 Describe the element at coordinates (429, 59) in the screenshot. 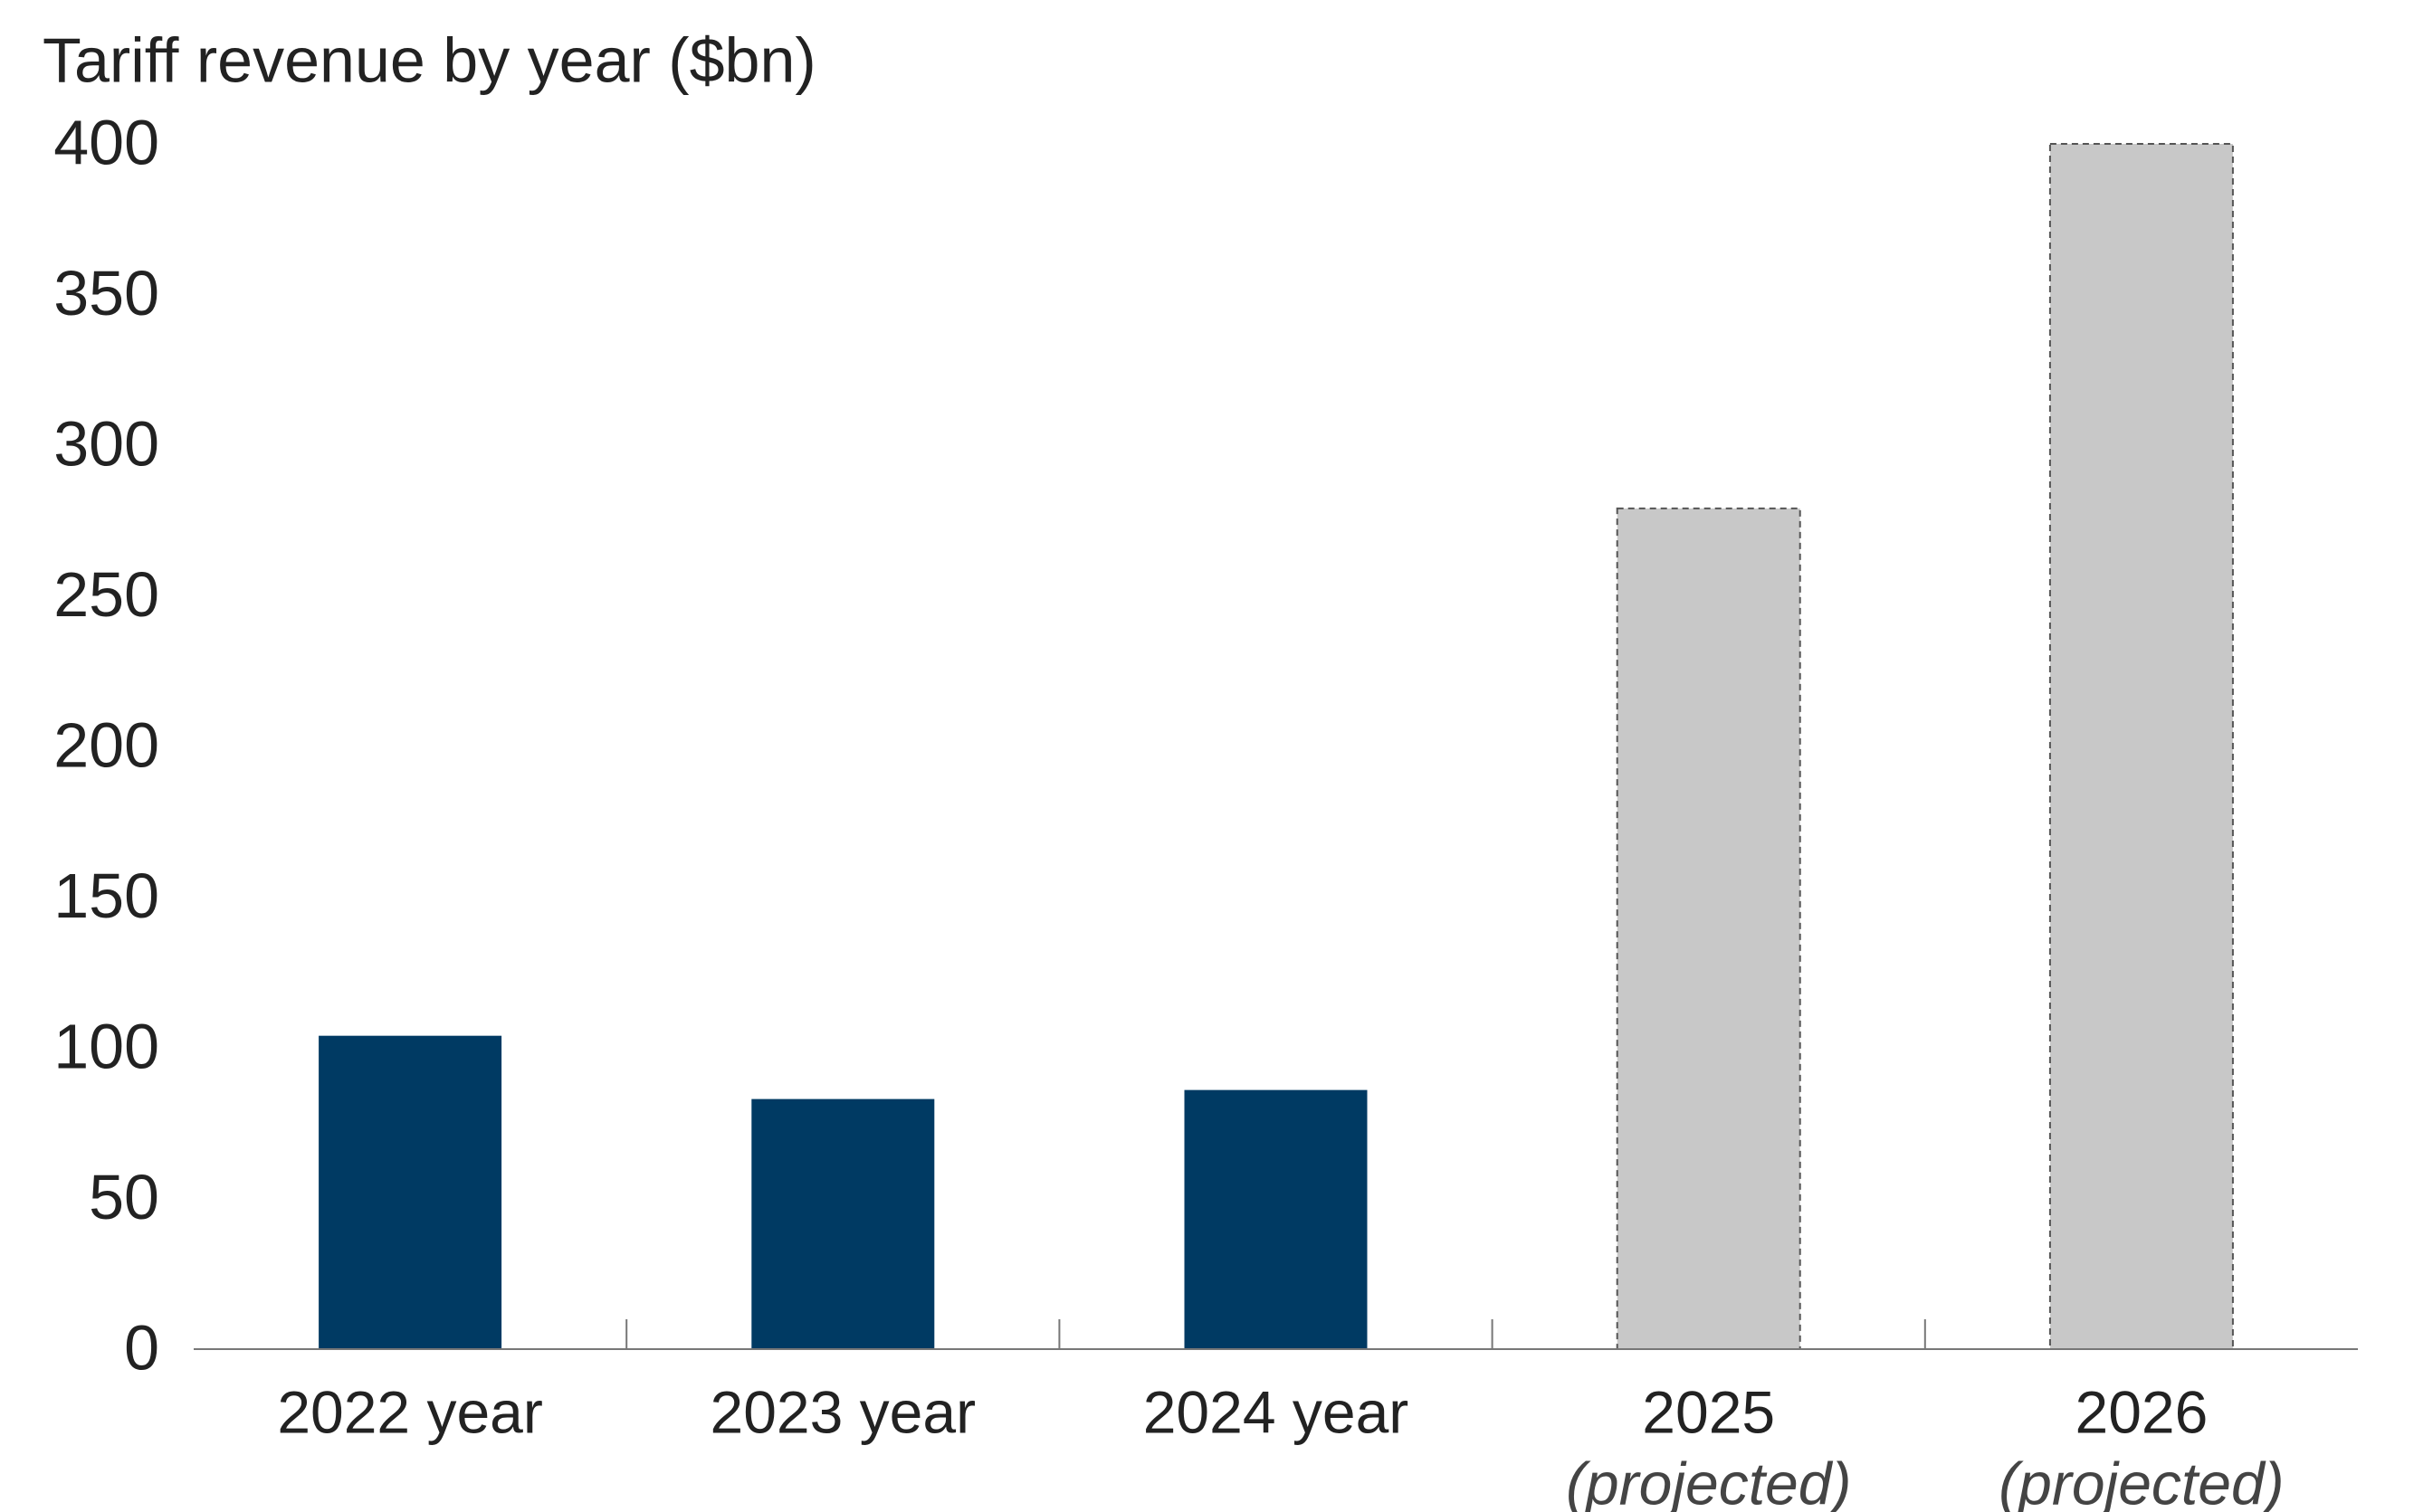

I see `chart-title: Tariff revenue by year ($bn)` at that location.